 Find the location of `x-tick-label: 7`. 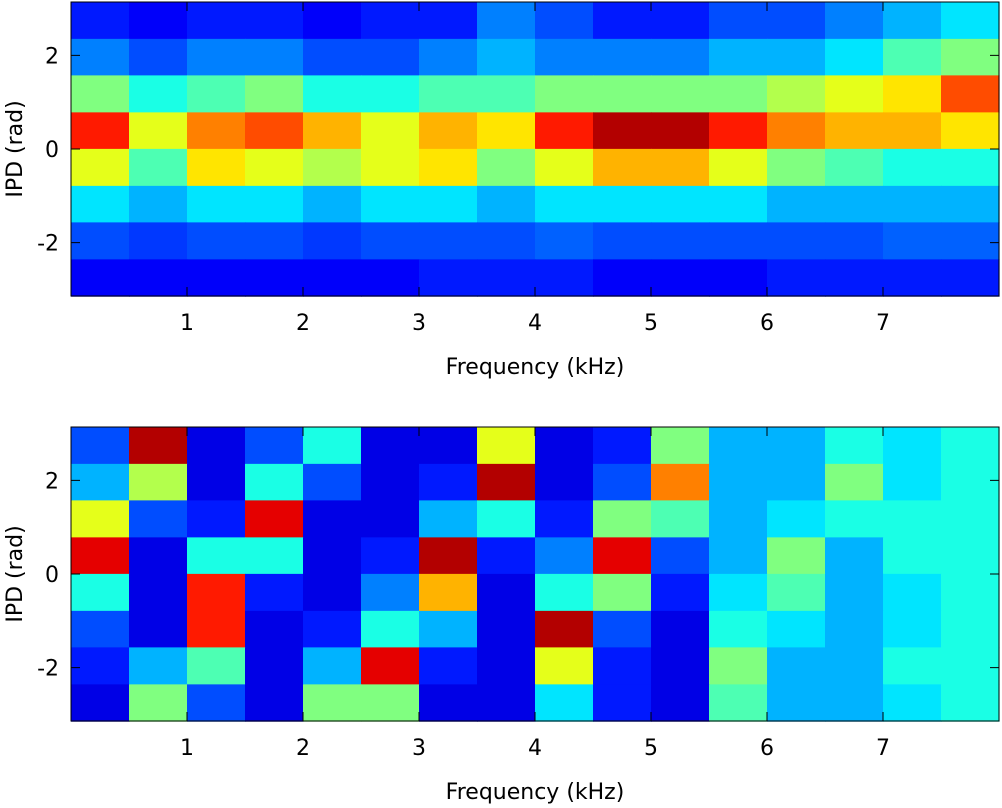

x-tick-label: 7 is located at coordinates (883, 323).